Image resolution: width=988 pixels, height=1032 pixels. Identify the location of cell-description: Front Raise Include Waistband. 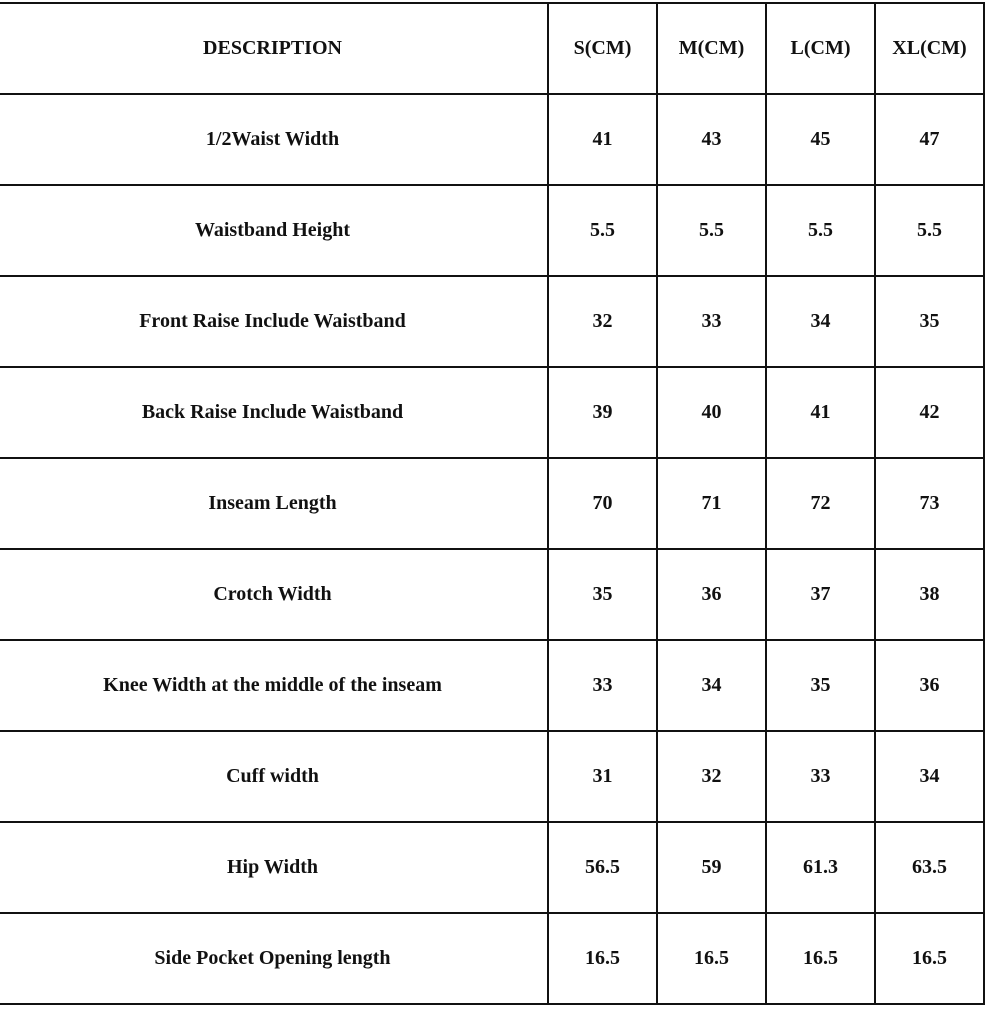
(274, 321).